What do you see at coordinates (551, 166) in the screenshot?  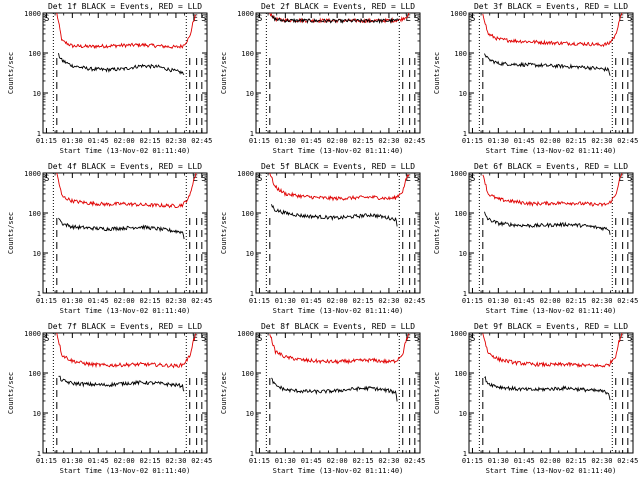 I see `chart-title: Det 6f BLACK = Events, RED = LLD` at bounding box center [551, 166].